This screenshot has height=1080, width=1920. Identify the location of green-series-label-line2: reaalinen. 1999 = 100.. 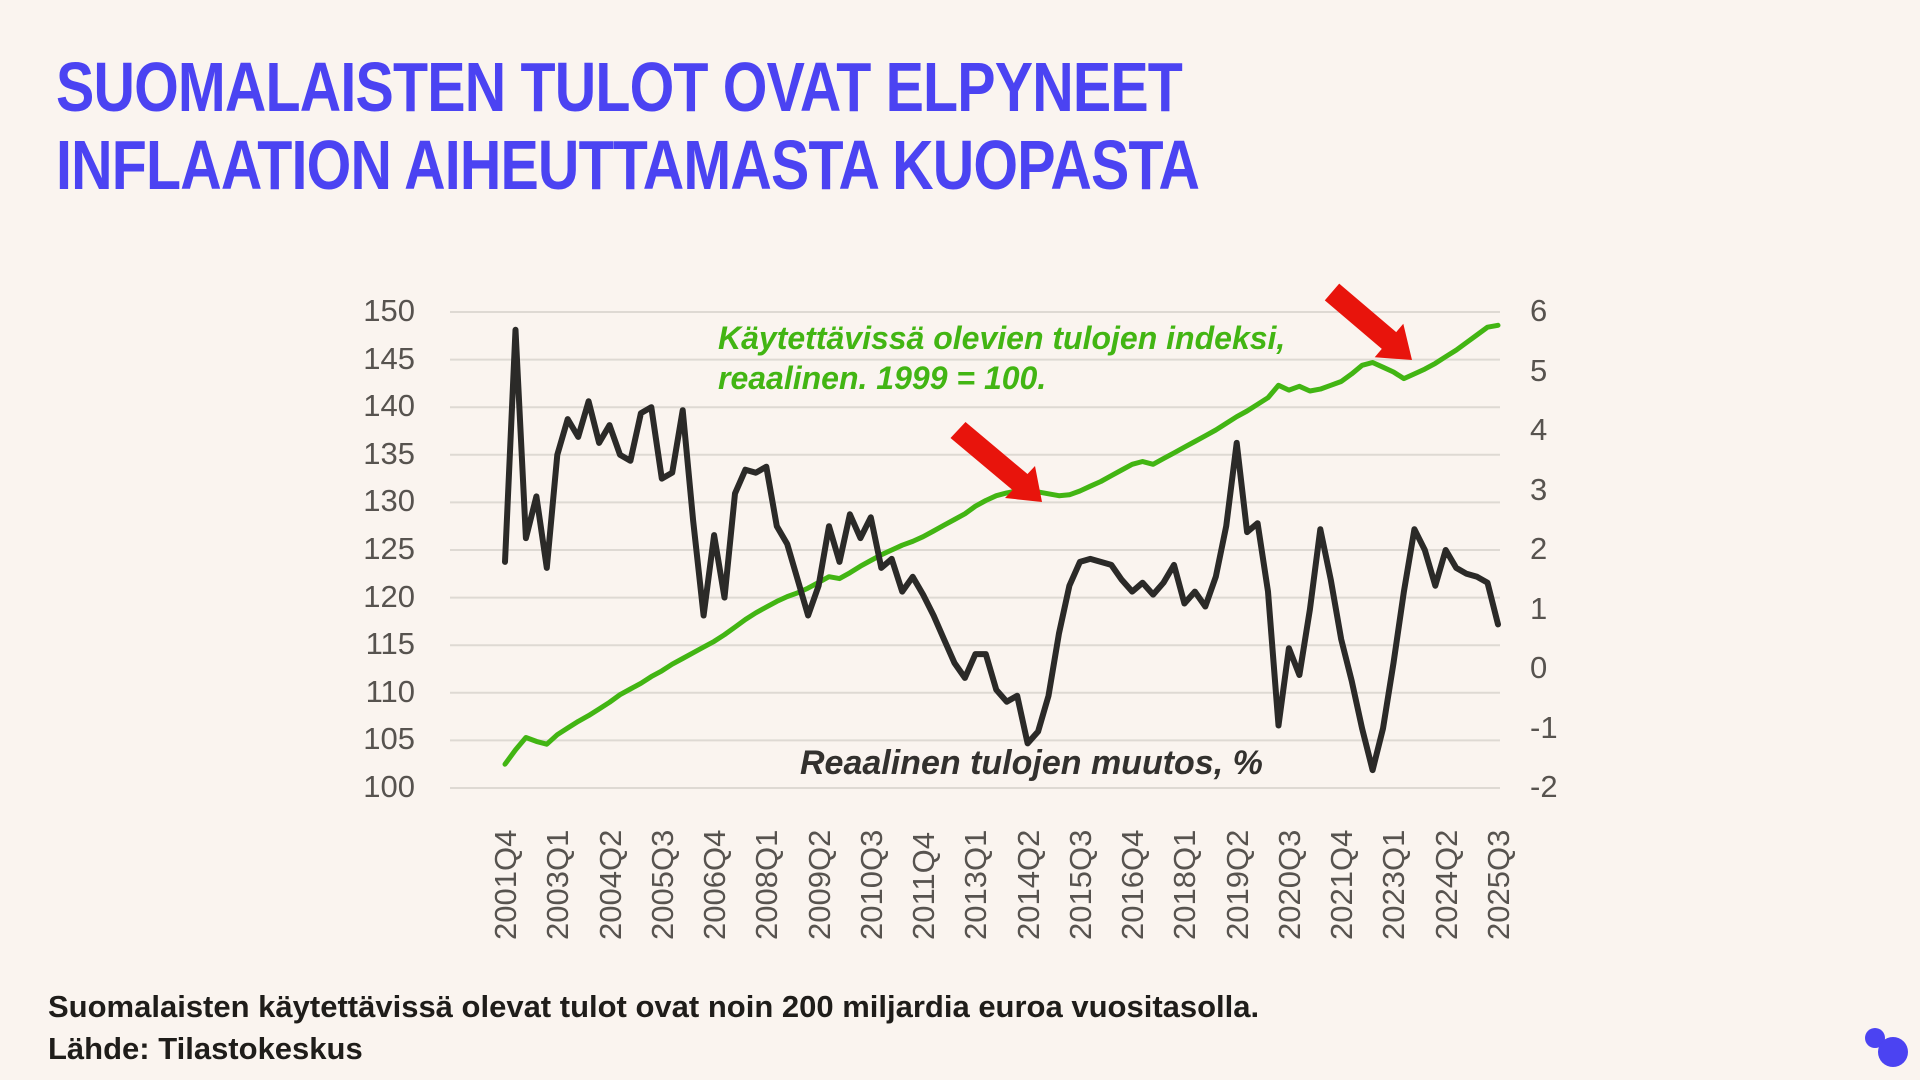
(882, 378).